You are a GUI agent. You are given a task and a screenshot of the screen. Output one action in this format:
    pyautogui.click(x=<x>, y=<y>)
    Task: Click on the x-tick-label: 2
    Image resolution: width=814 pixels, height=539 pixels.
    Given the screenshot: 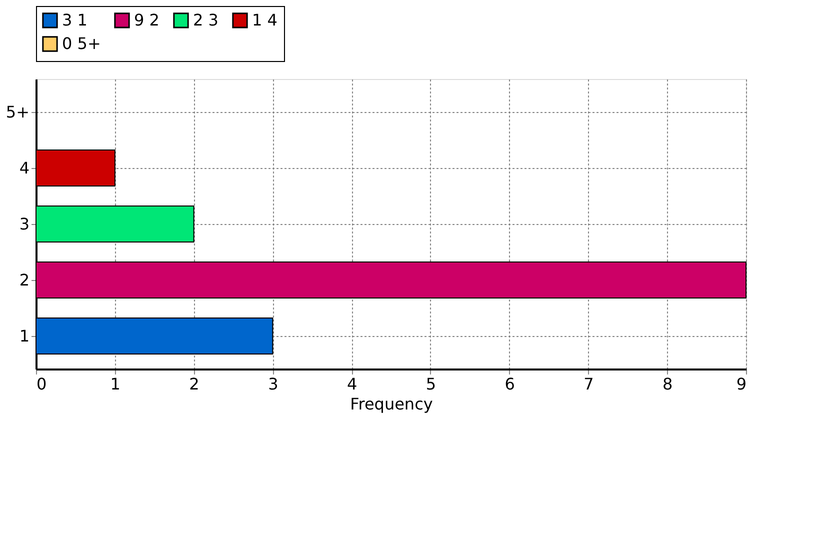 What is the action you would take?
    pyautogui.click(x=194, y=384)
    